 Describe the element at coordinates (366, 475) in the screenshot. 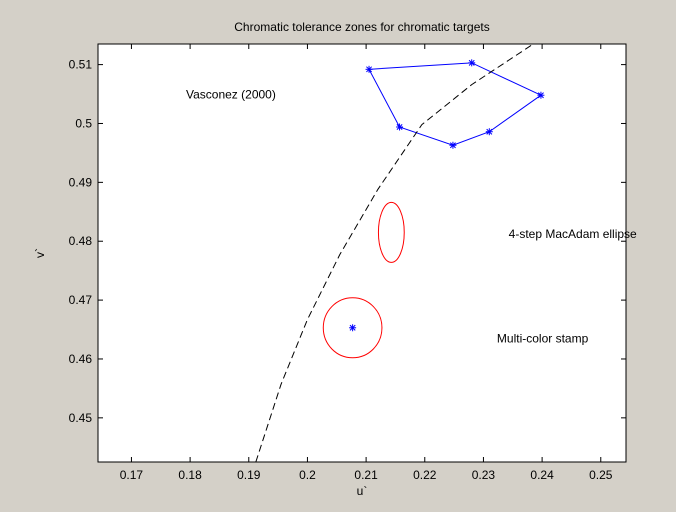

I see `x-tick-label: 0.21` at that location.